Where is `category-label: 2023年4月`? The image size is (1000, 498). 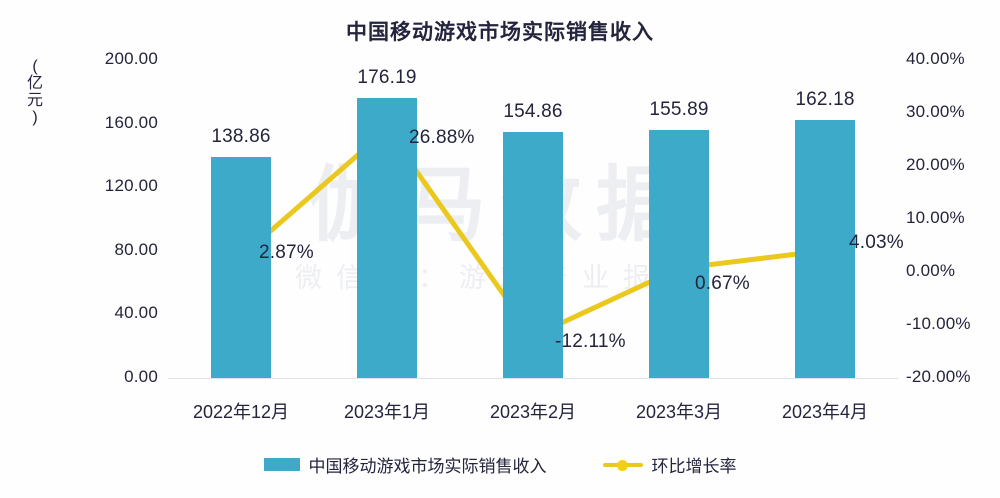
category-label: 2023年4月 is located at coordinates (825, 412).